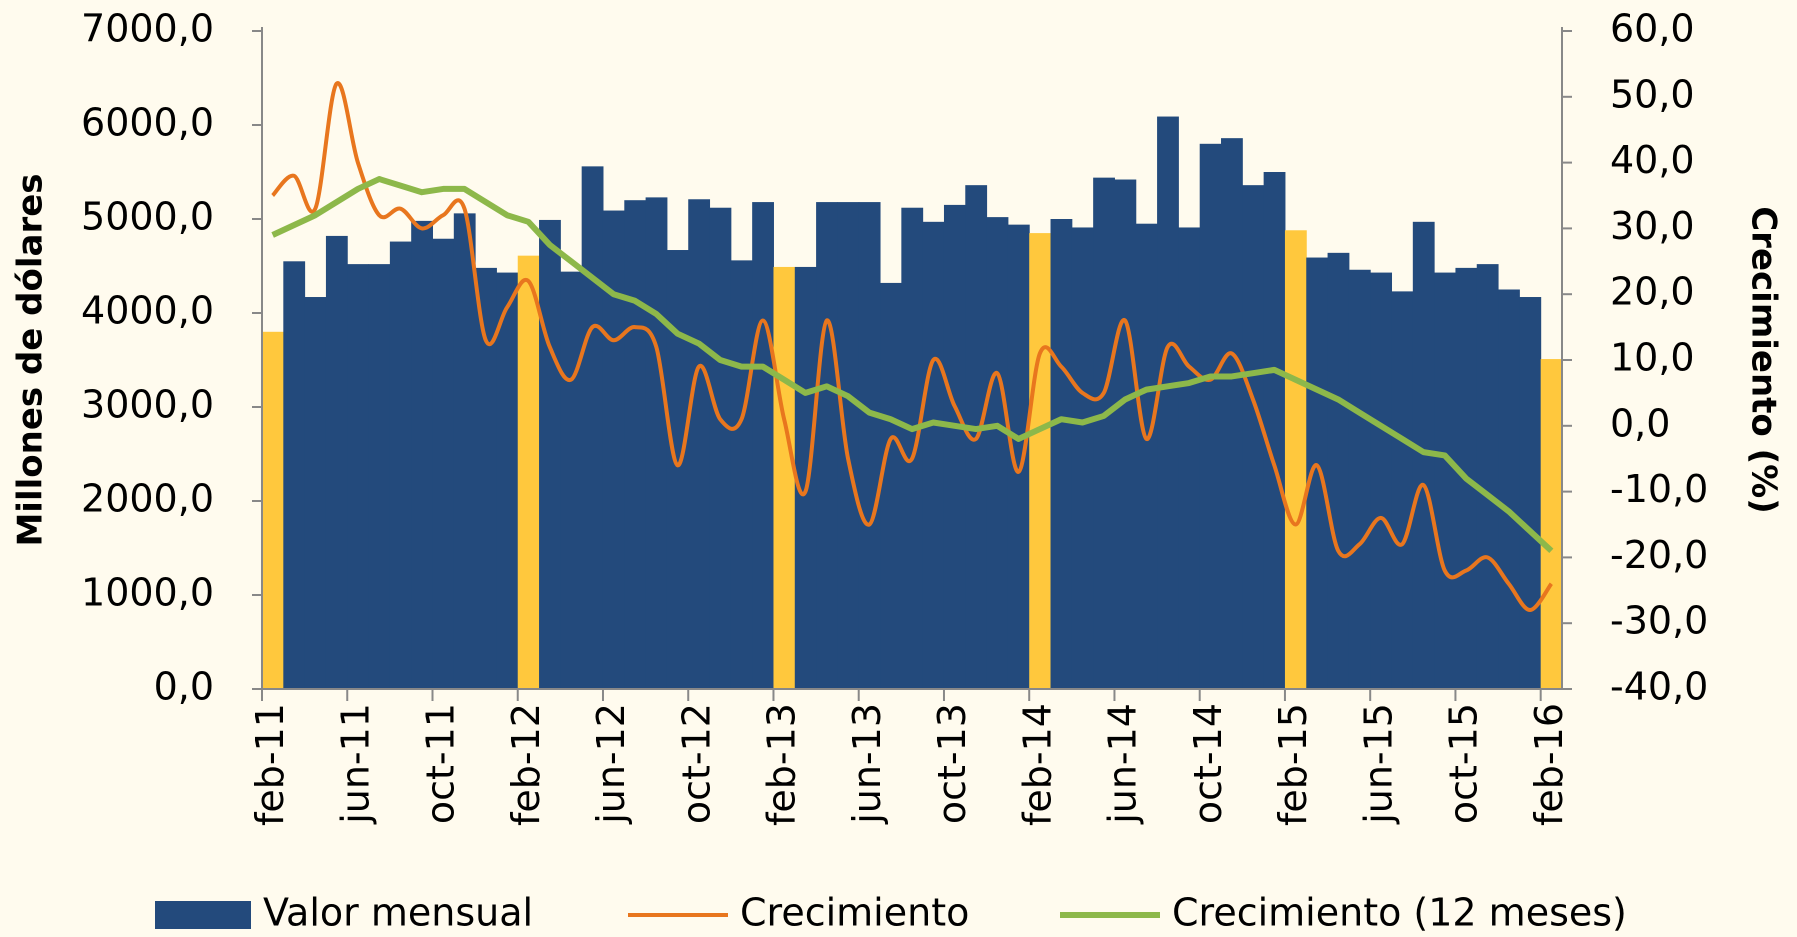 This screenshot has height=937, width=1797. What do you see at coordinates (696, 763) in the screenshot?
I see `x-tick-label: oct-12` at bounding box center [696, 763].